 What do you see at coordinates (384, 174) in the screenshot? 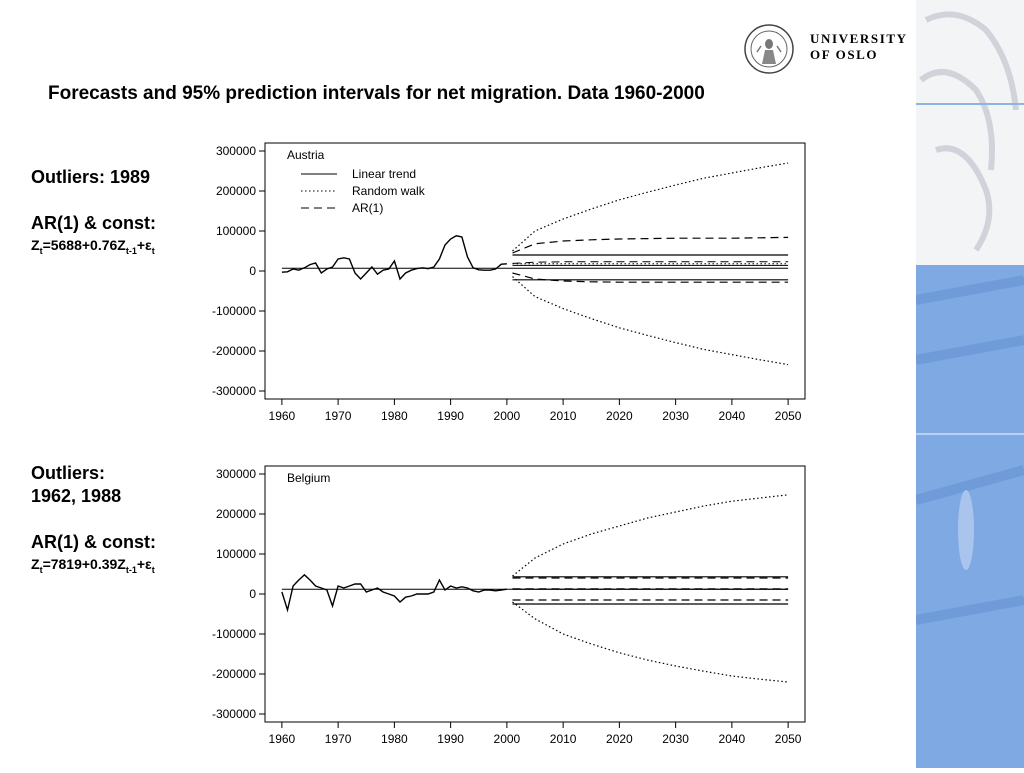
I see `legend-label-linear-trend: Linear trend` at bounding box center [384, 174].